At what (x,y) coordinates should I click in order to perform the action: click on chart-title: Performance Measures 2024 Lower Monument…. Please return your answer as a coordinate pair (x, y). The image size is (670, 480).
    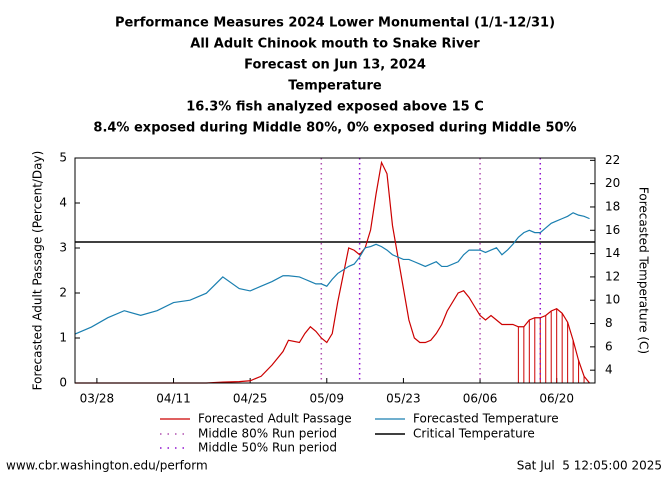
    Looking at the image, I should click on (335, 23).